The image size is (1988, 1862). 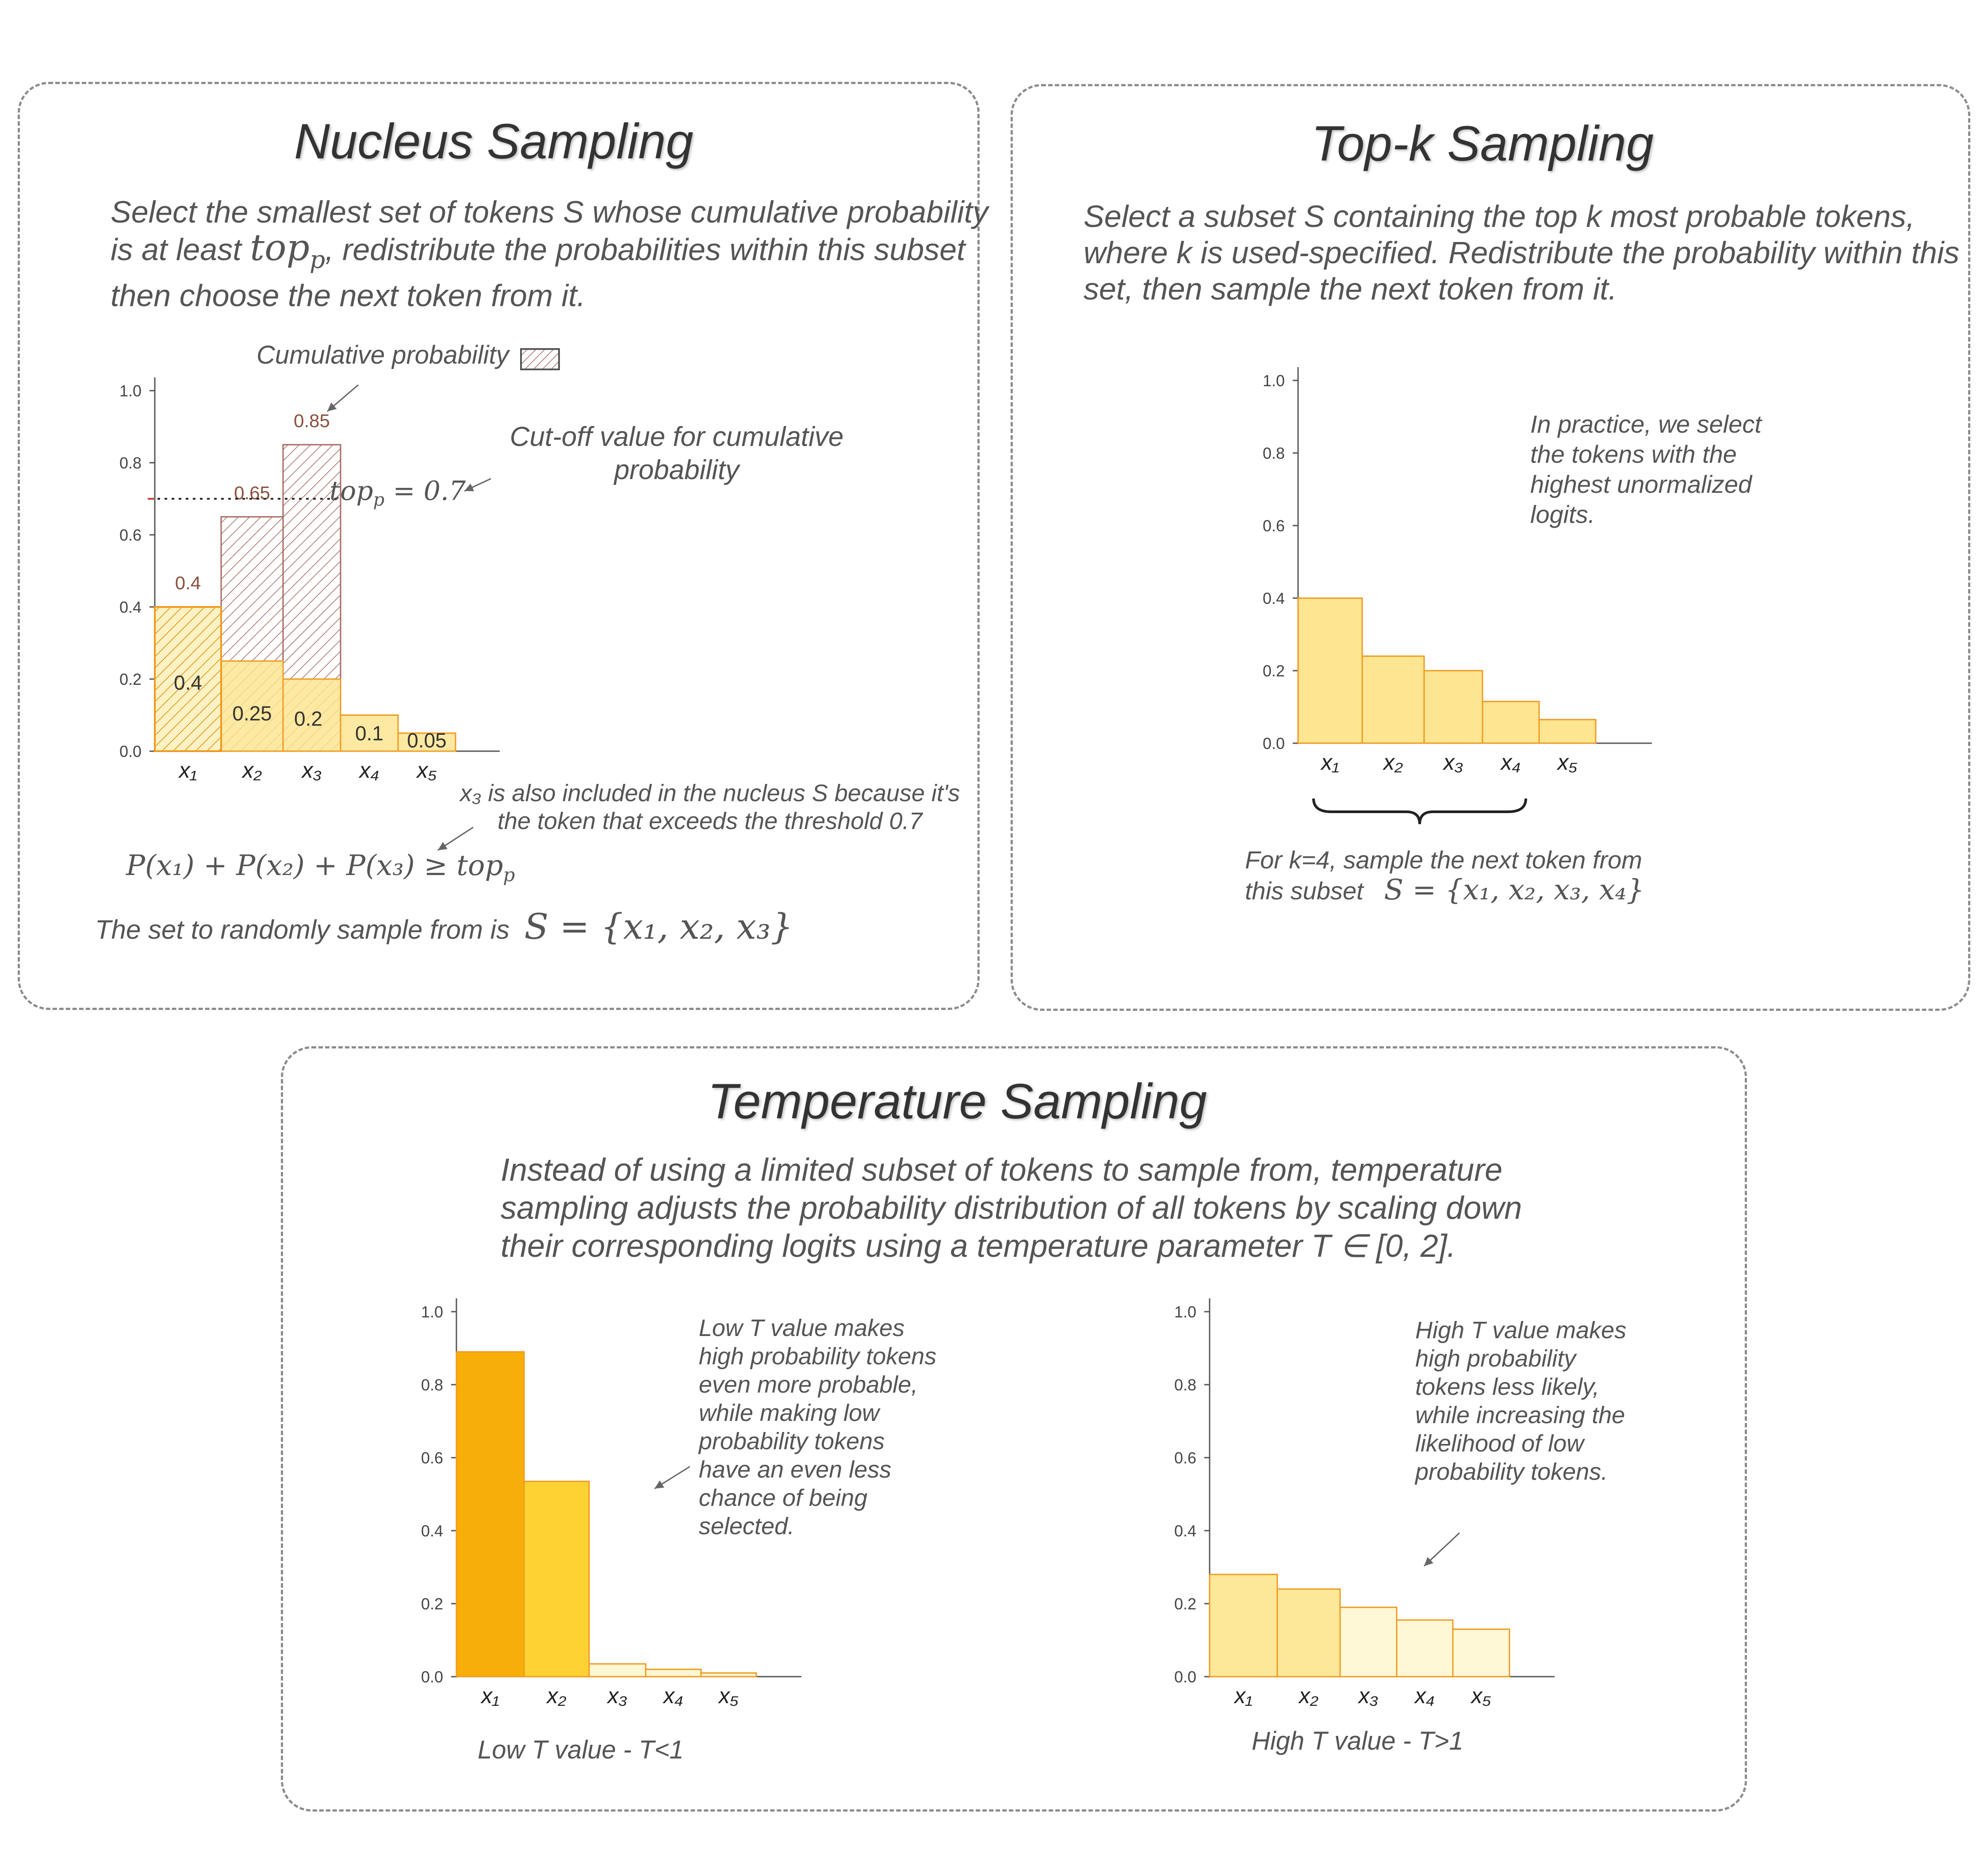 I want to click on high-t-note-line: high probability, so click(x=1495, y=1358).